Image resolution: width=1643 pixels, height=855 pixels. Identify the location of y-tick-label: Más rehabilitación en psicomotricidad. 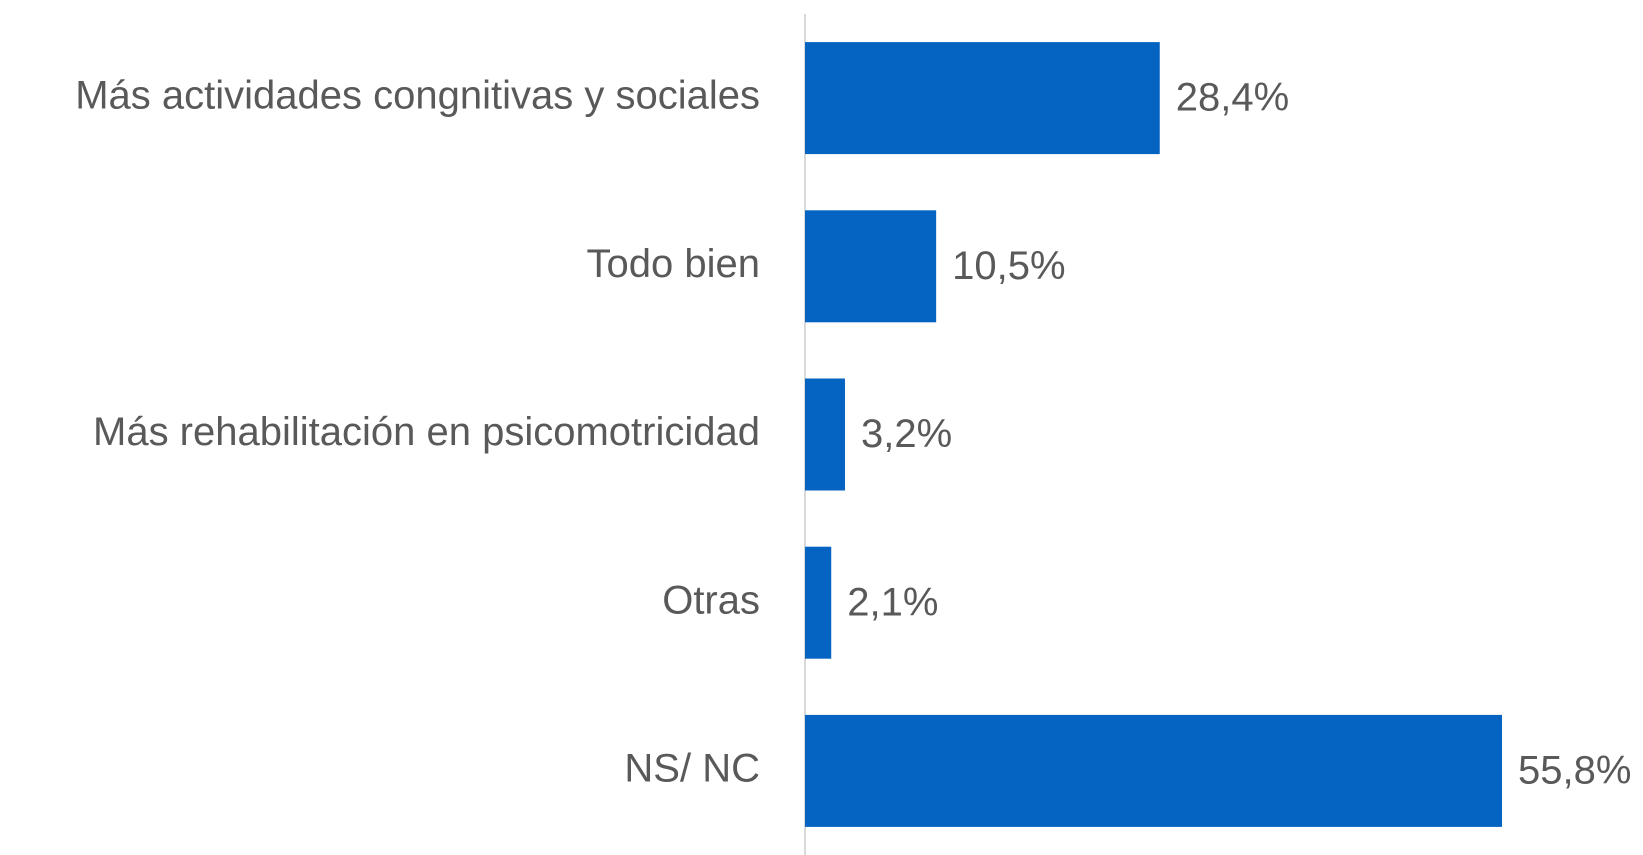
(426, 432).